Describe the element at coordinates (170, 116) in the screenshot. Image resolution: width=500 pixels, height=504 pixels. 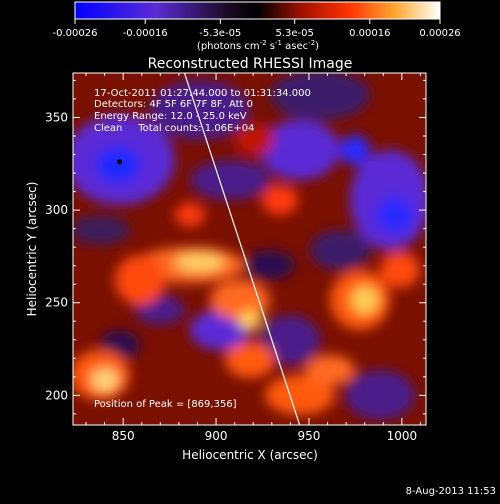
I see `annotation-energy-range: Energy Range: 12.0 - 25.0 keV` at that location.